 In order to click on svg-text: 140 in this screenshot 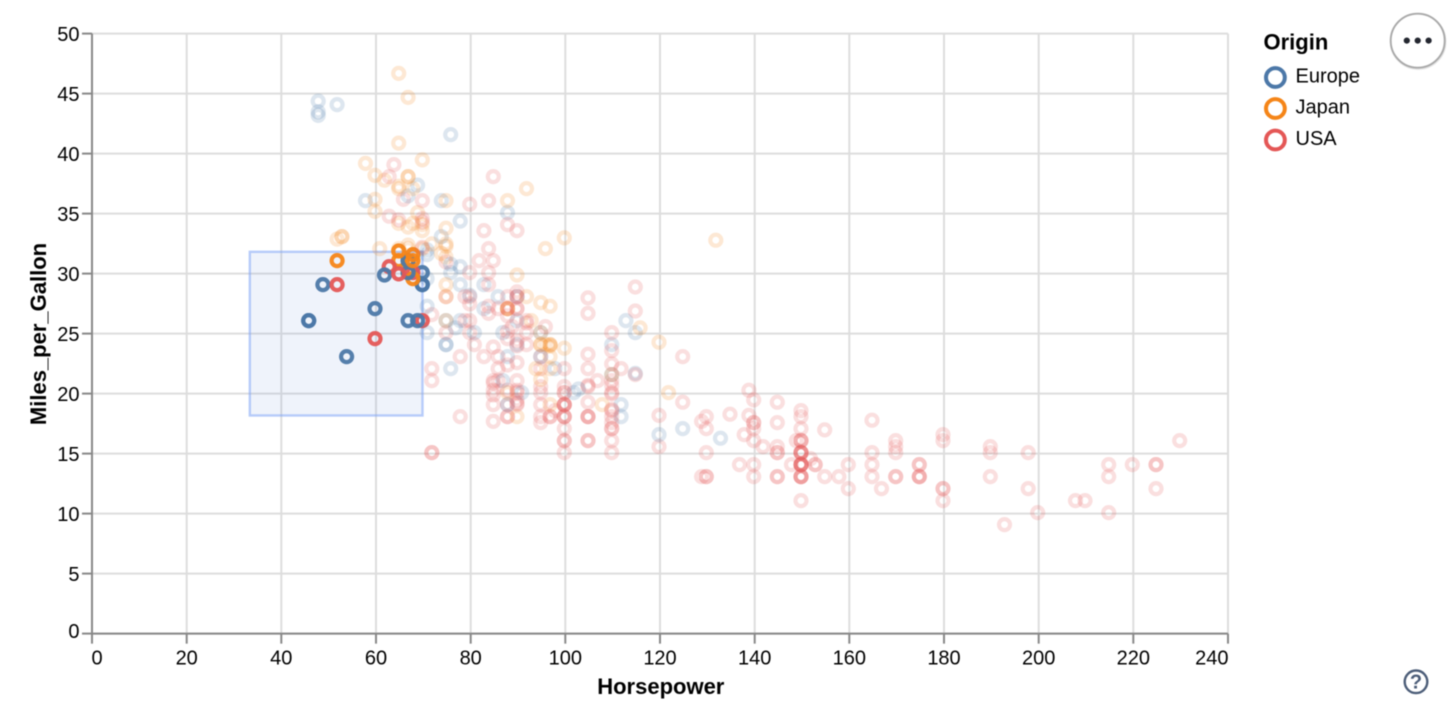, I will do `click(754, 659)`.